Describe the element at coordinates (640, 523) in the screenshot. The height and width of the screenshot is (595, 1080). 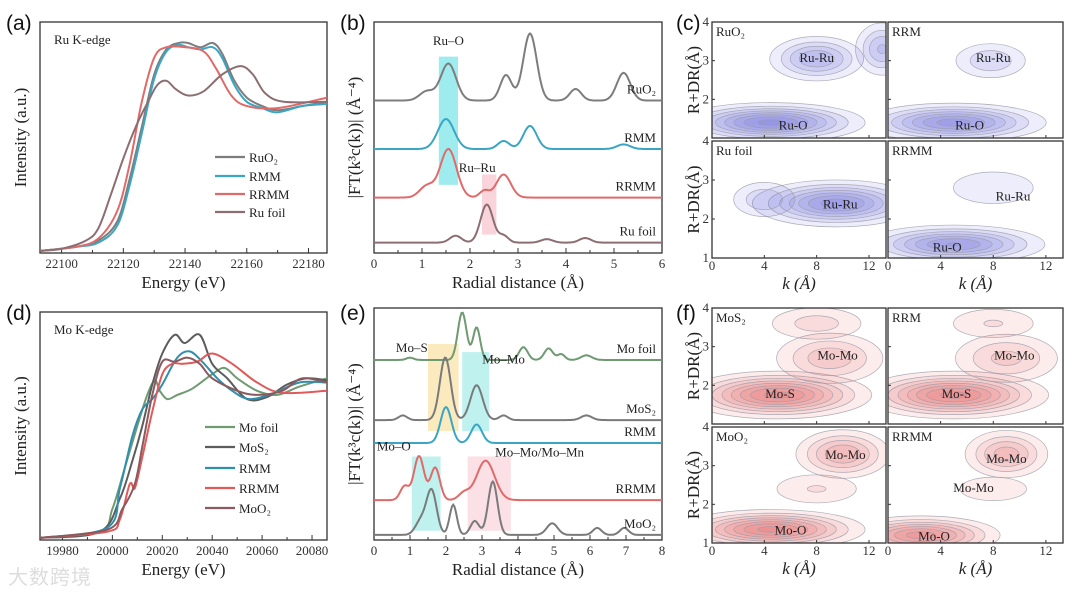
I see `series-label: MoO₂` at that location.